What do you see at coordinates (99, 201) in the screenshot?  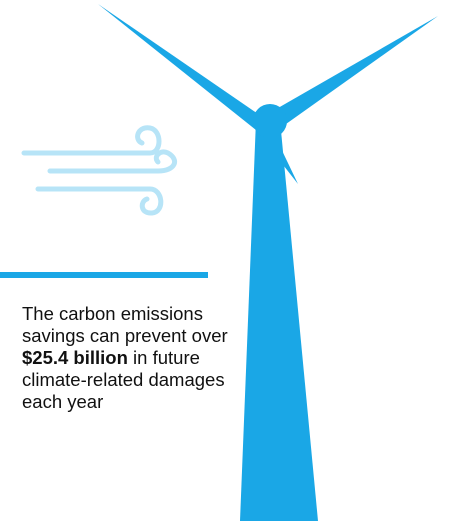 I see `wind-line-bottom` at bounding box center [99, 201].